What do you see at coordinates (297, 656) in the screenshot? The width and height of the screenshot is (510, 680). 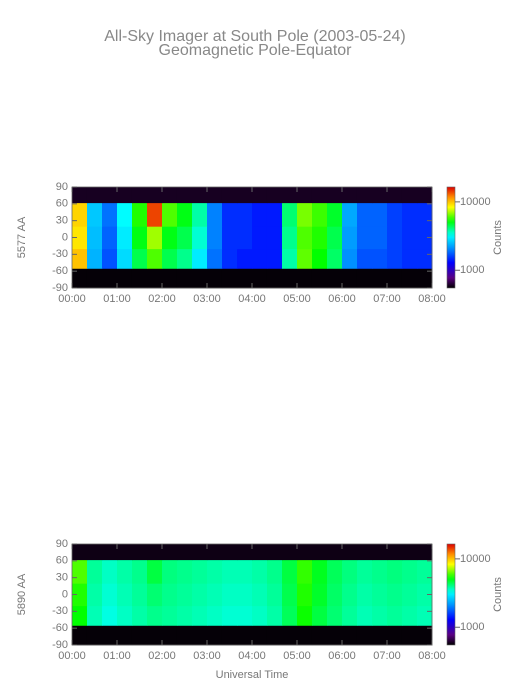 I see `x-tick-label: 05:00` at bounding box center [297, 656].